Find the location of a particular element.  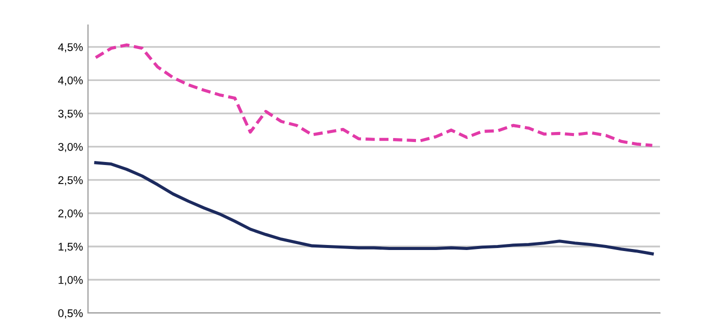

y-tick-label: 0,5% is located at coordinates (70, 313).